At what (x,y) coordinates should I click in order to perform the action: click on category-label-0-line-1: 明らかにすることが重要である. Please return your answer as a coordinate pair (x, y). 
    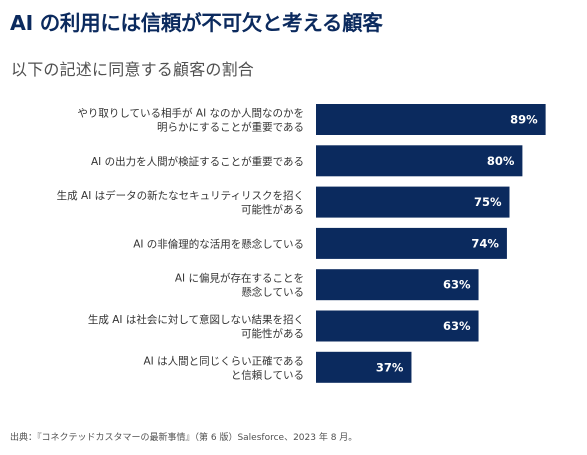
    Looking at the image, I should click on (230, 127).